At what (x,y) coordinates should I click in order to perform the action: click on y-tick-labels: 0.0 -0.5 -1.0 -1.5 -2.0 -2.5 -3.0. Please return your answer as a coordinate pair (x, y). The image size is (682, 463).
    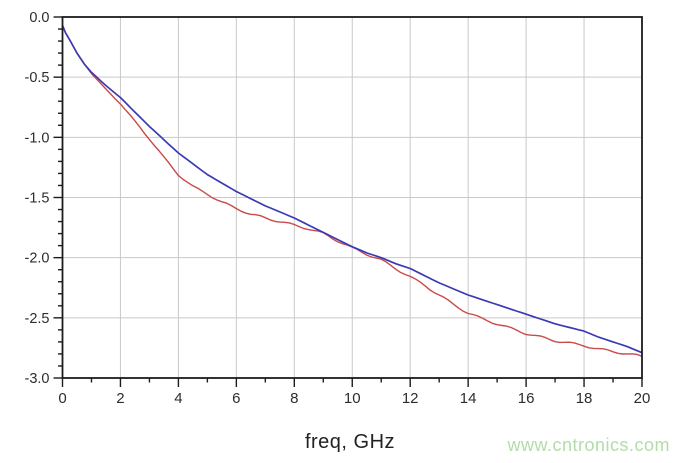
    Looking at the image, I should click on (37, 198).